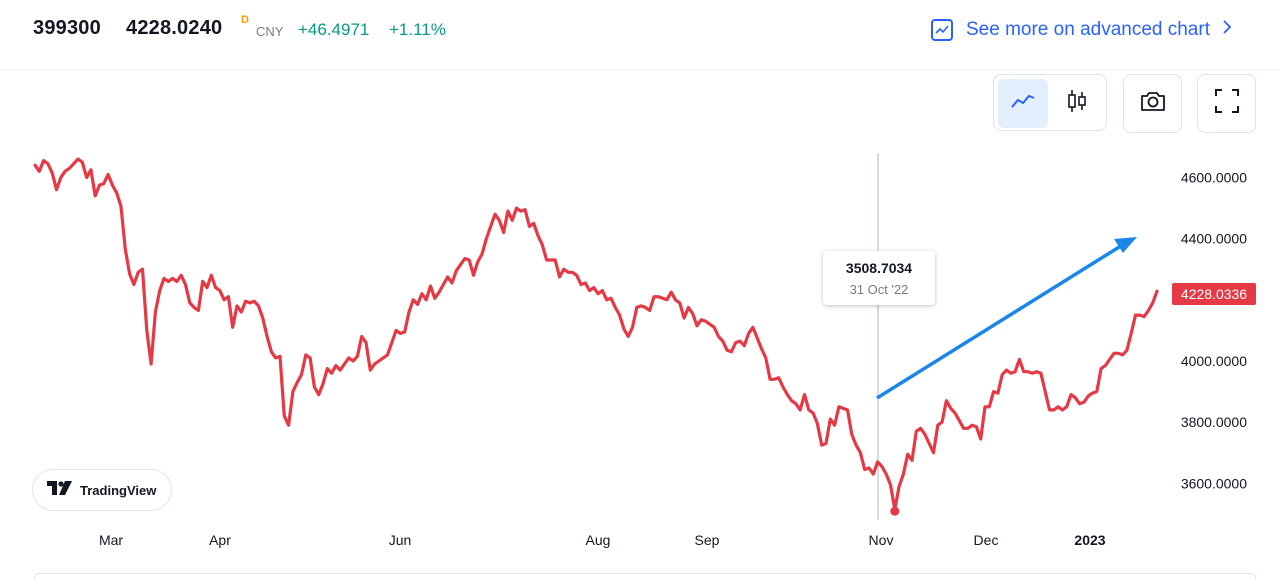 The image size is (1280, 579). I want to click on y-tick-label: 3600.0000, so click(1214, 483).